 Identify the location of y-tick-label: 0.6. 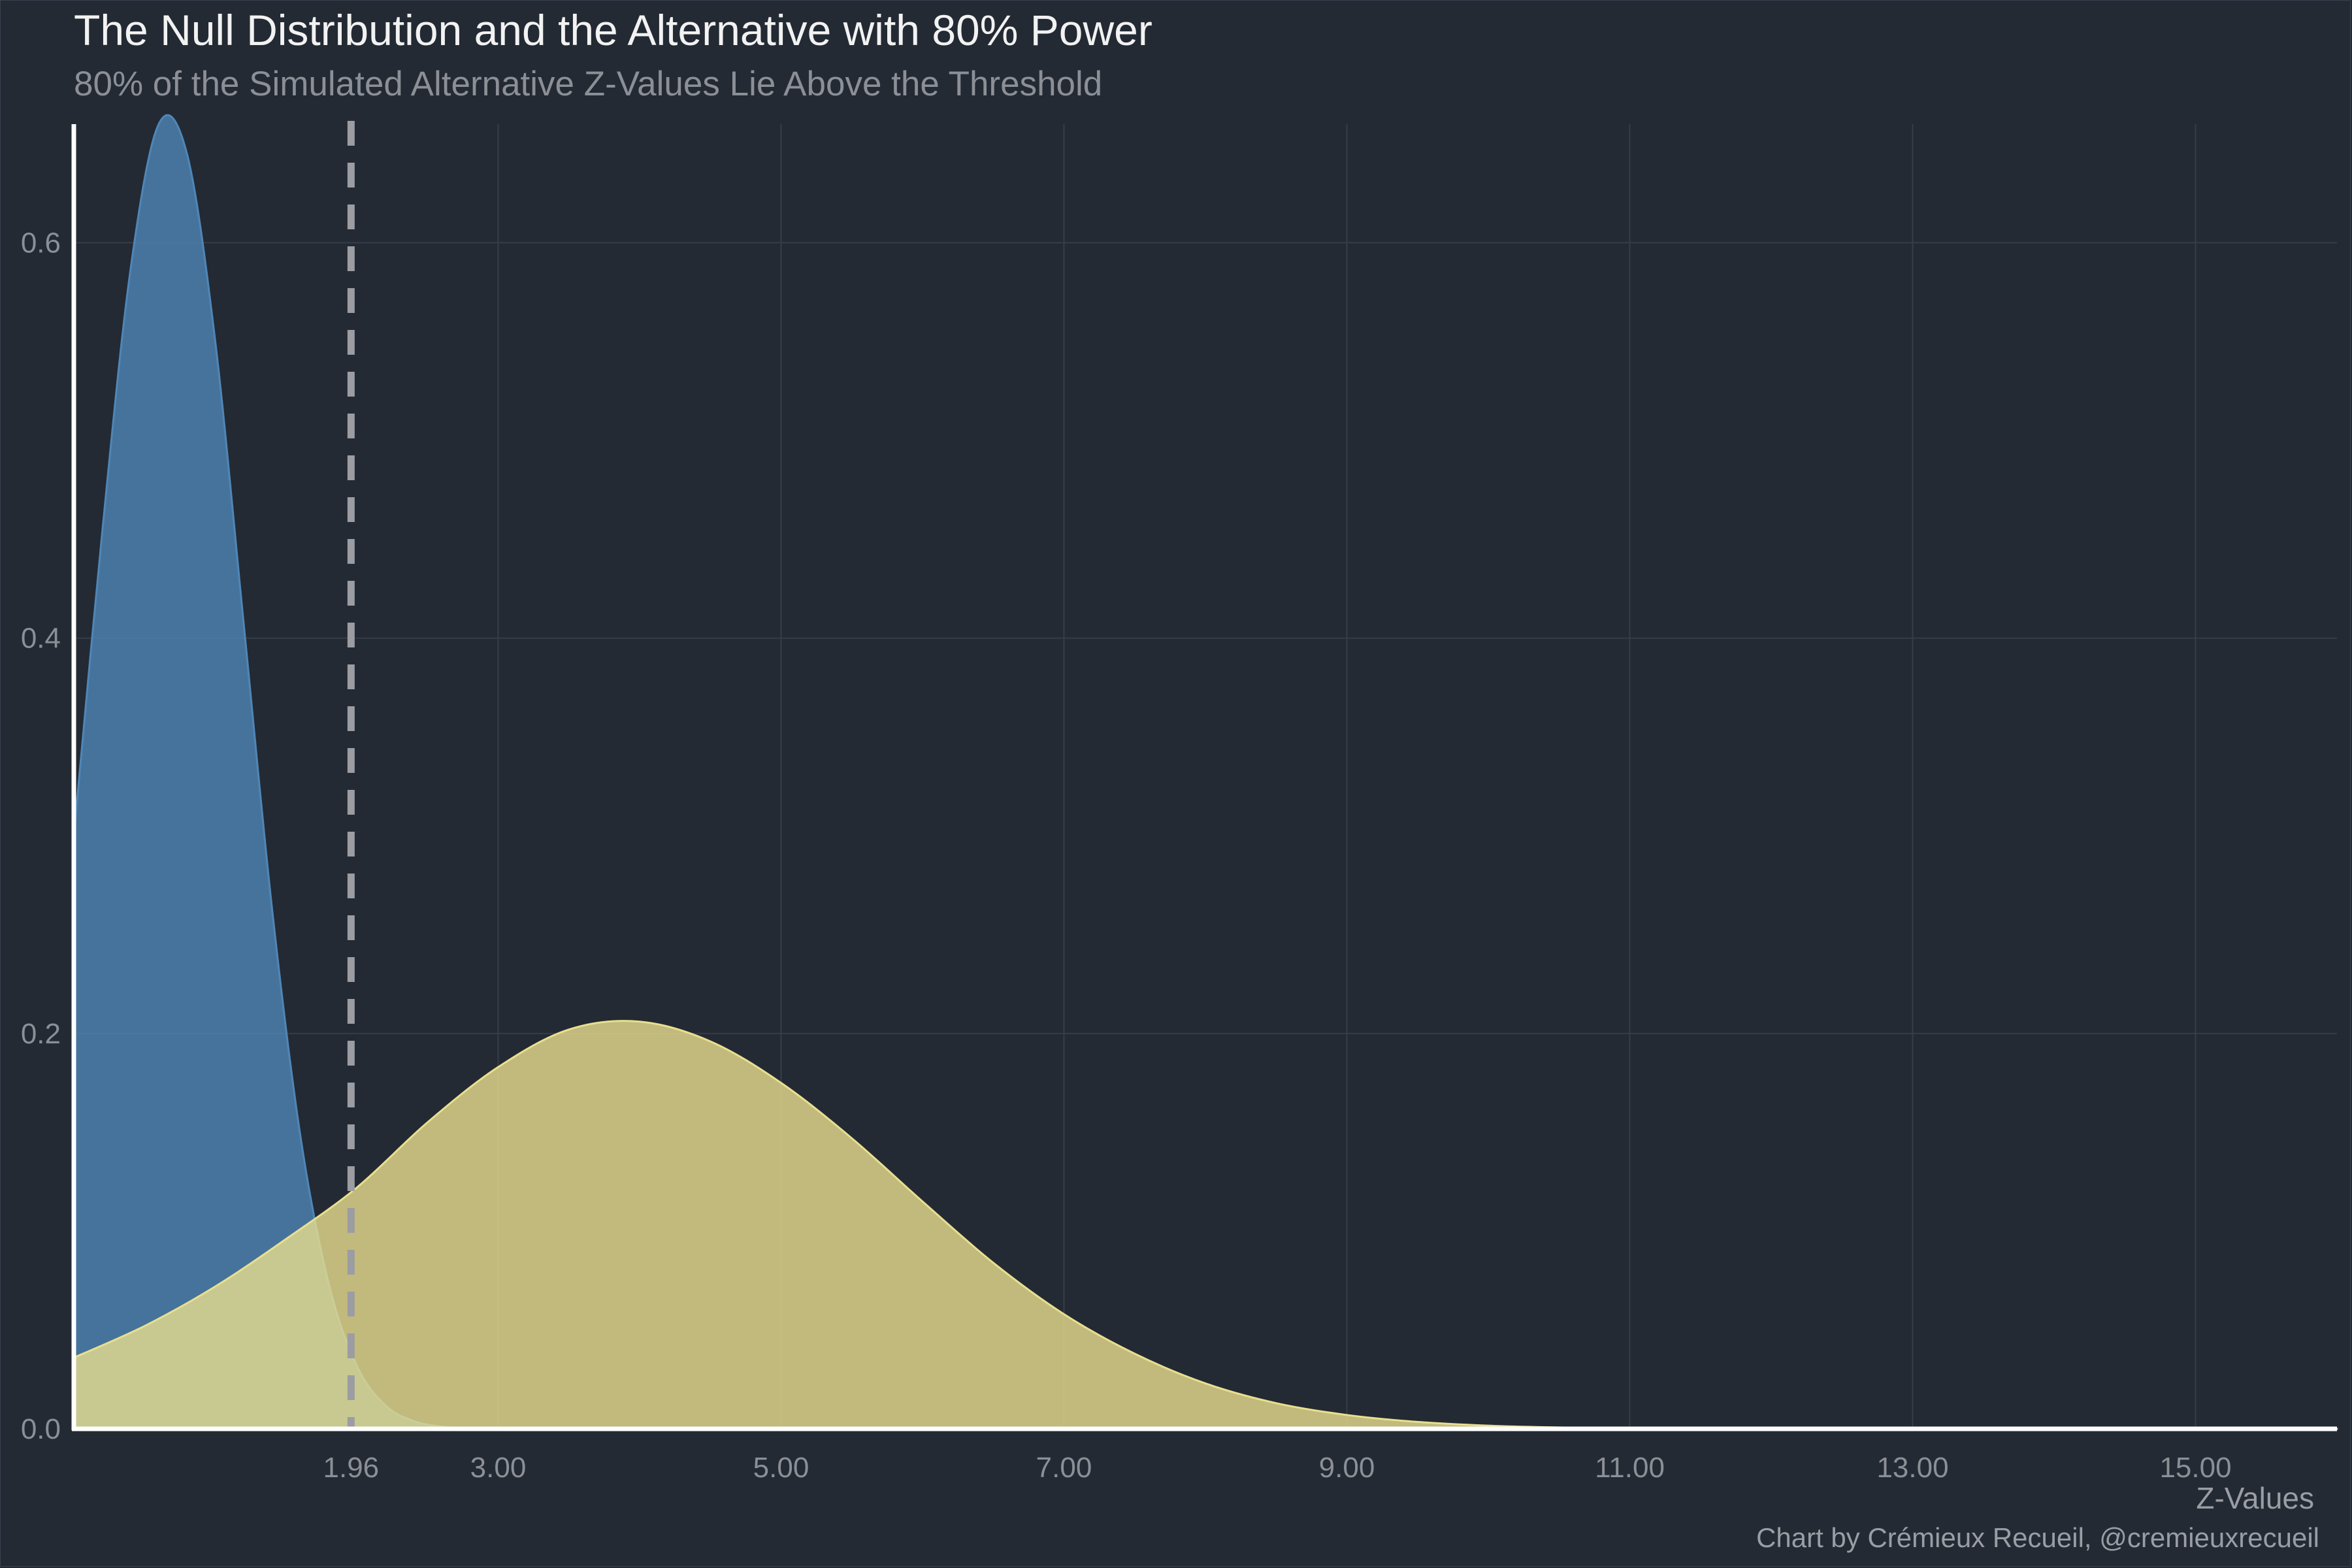
(41, 243).